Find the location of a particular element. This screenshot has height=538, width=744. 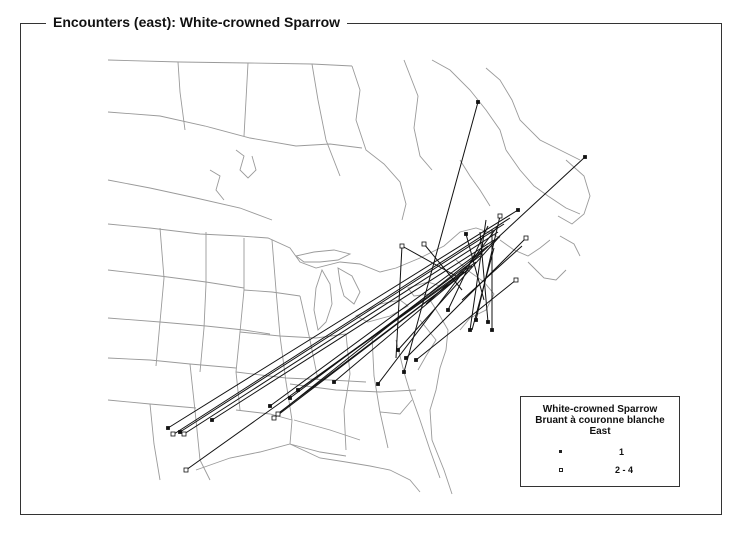

legend-label-1: 1 is located at coordinates (622, 452).